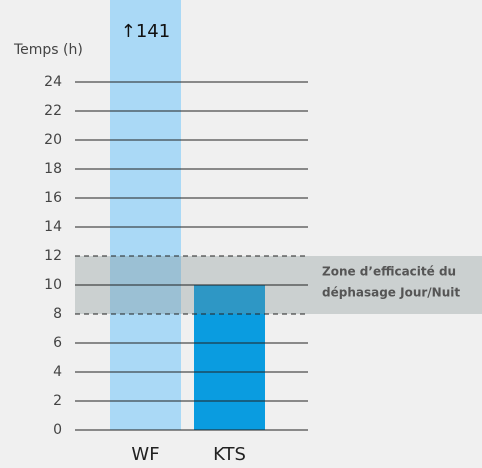  Describe the element at coordinates (48, 50) in the screenshot. I see `y-axis-label: Temps (h)` at that location.